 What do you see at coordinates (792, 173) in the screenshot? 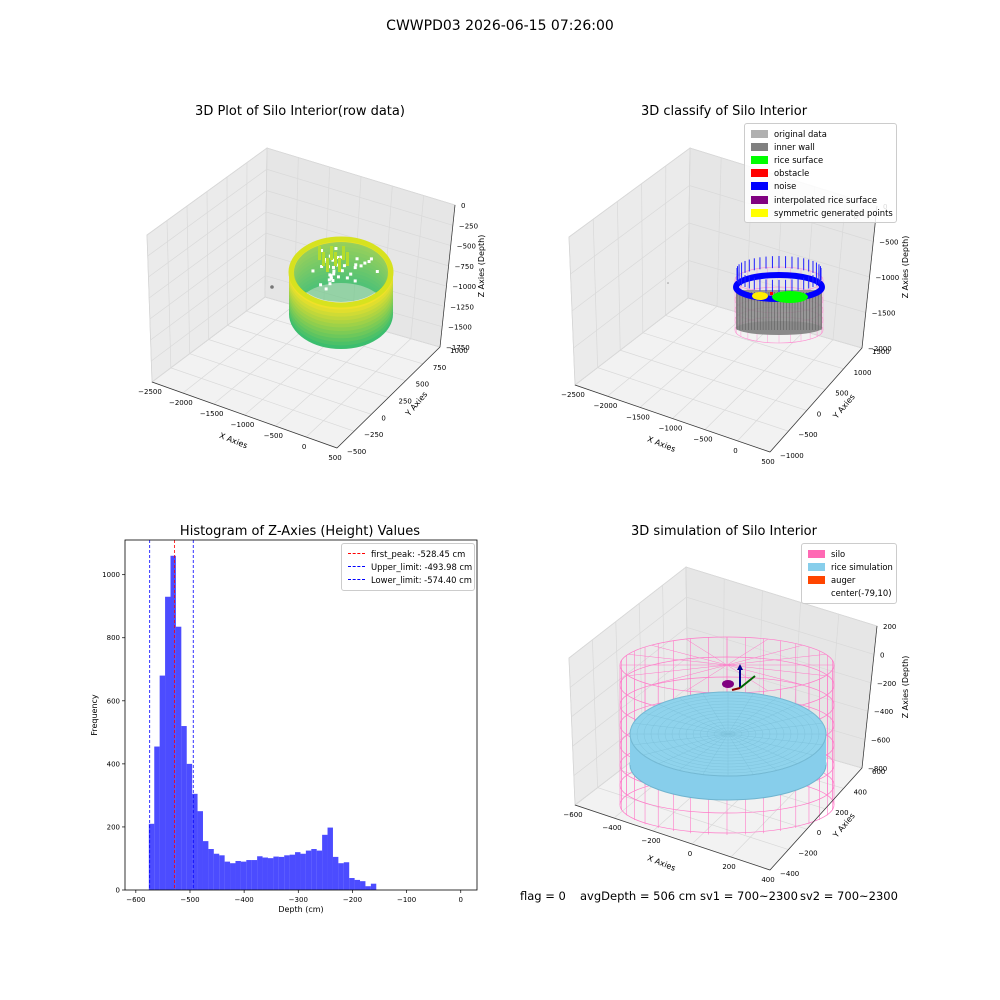
I see `legend-label: obstacle` at bounding box center [792, 173].